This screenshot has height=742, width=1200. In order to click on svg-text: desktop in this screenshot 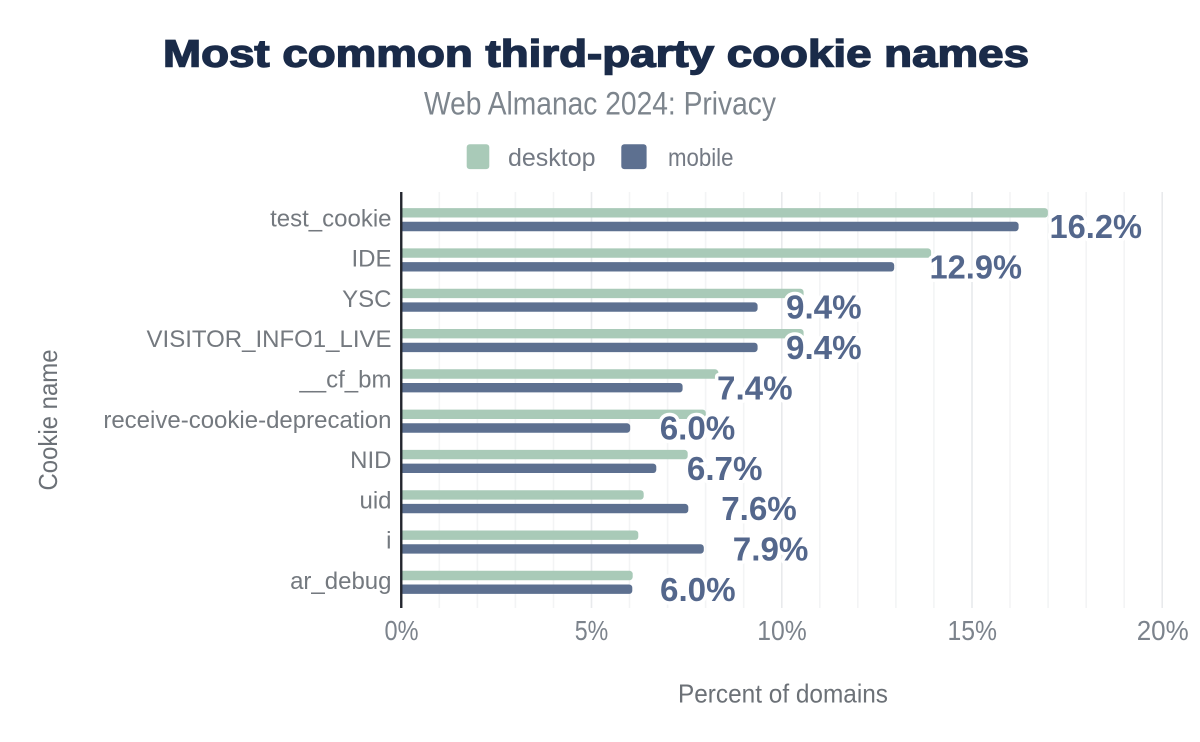, I will do `click(552, 158)`.